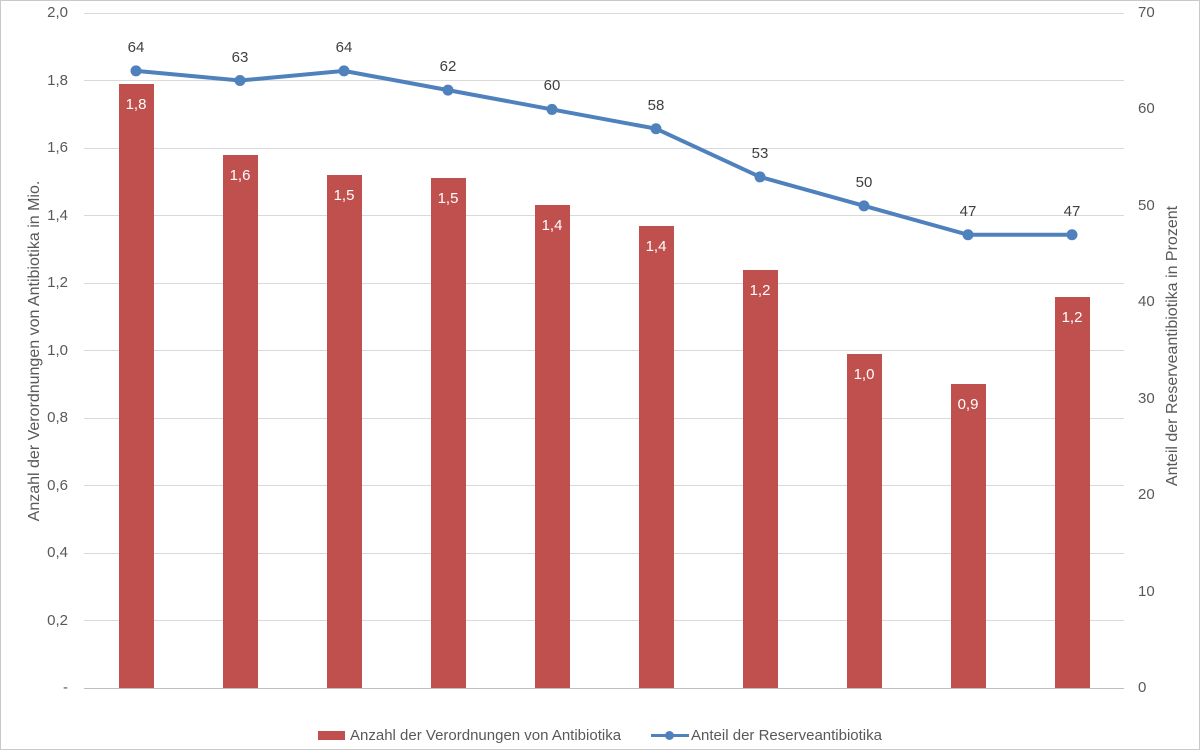 This screenshot has height=750, width=1200. What do you see at coordinates (1172, 346) in the screenshot?
I see `right-axis-title: Anteil der Reserveantibiotika in Prozent` at bounding box center [1172, 346].